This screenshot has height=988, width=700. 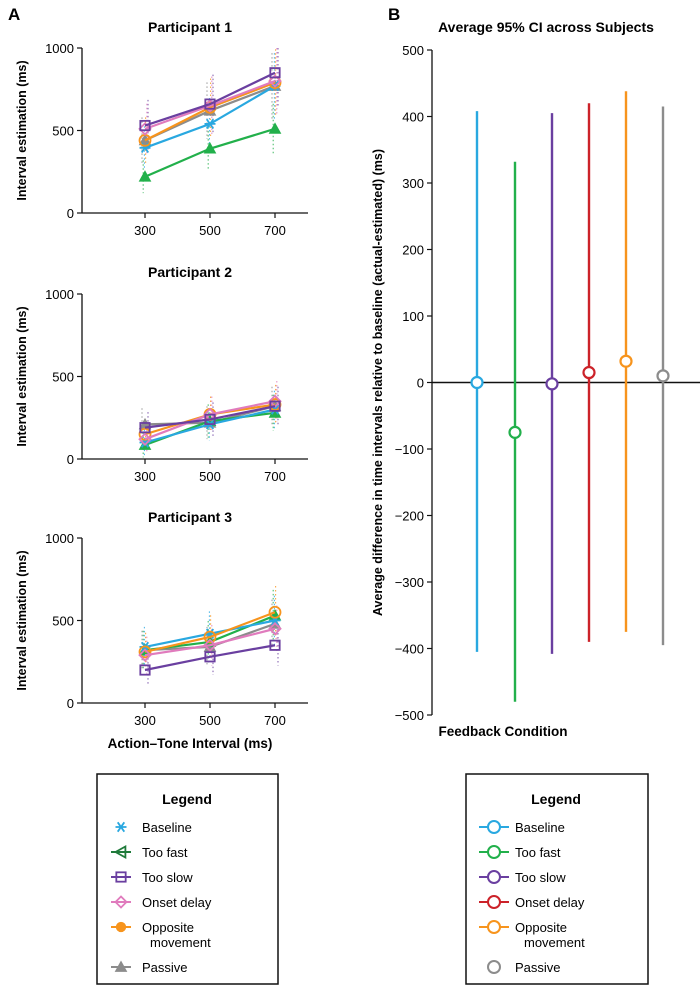 I want to click on panel-b-letter: B, so click(x=394, y=14).